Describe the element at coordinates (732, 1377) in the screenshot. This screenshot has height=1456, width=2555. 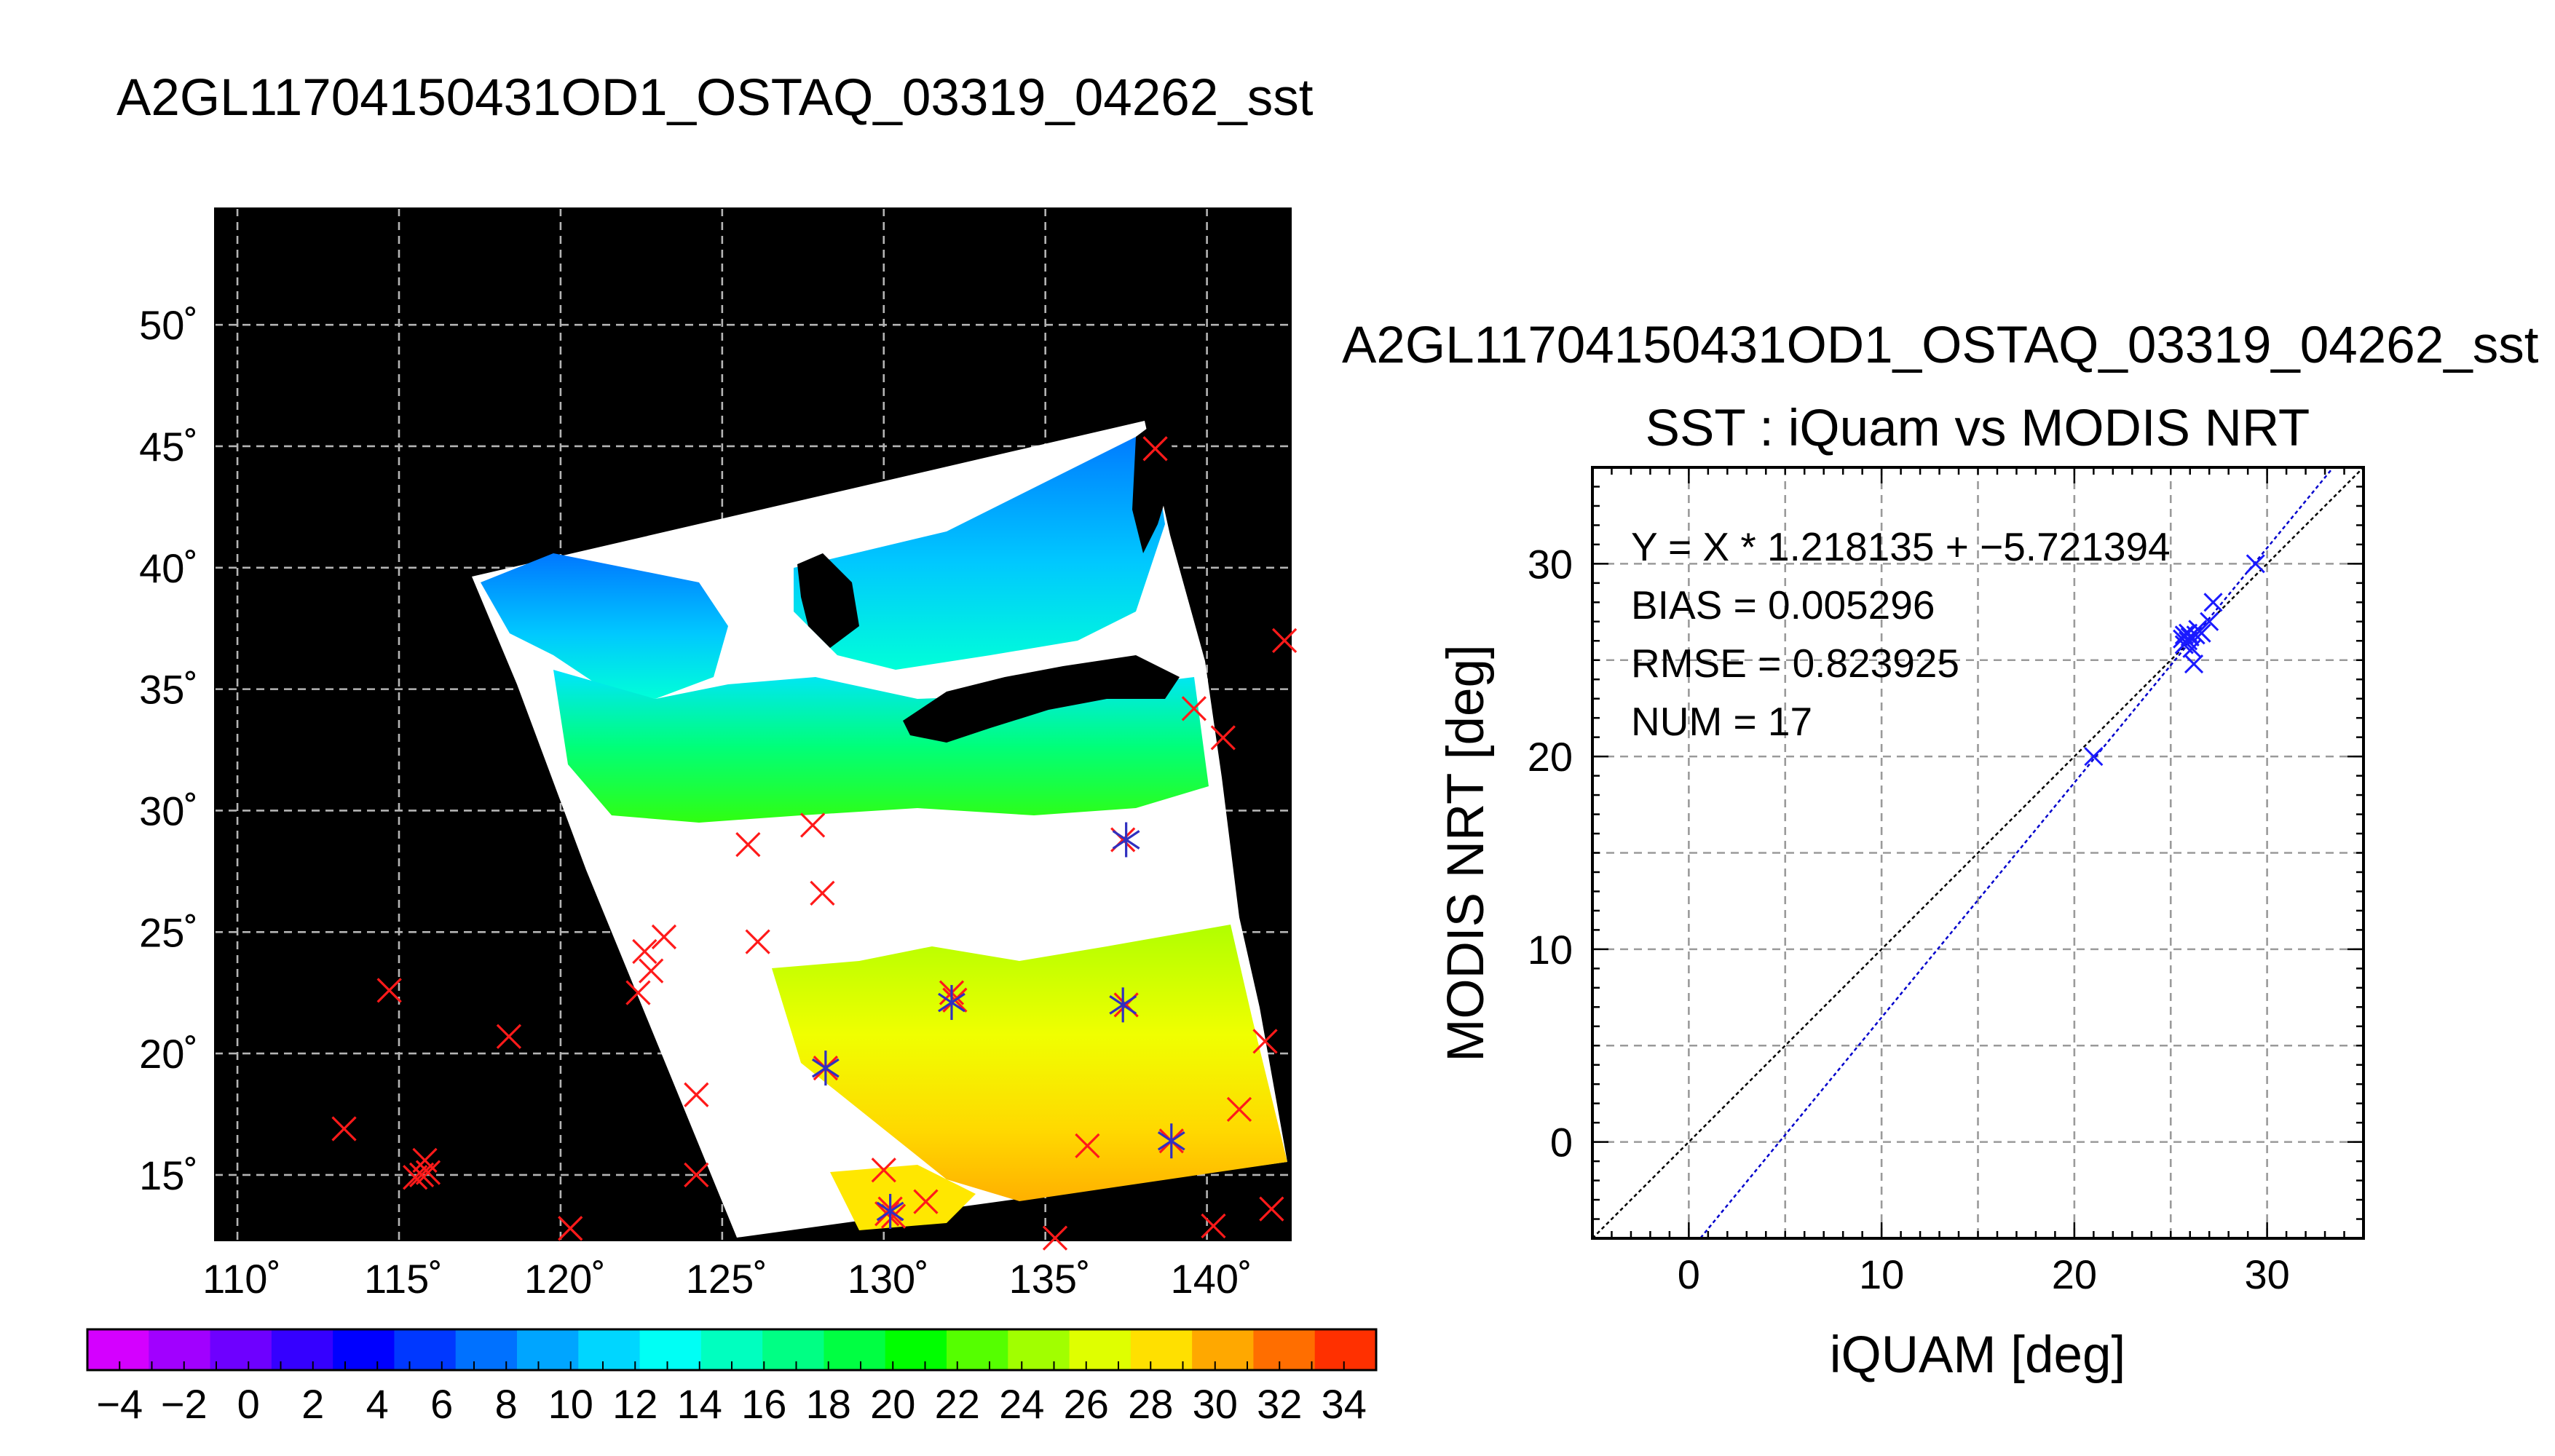
I see `colorbar: −4 −2 0 2 4 6 8 10 12 14 16 18 20 22 24 26 28 30 32 34` at that location.